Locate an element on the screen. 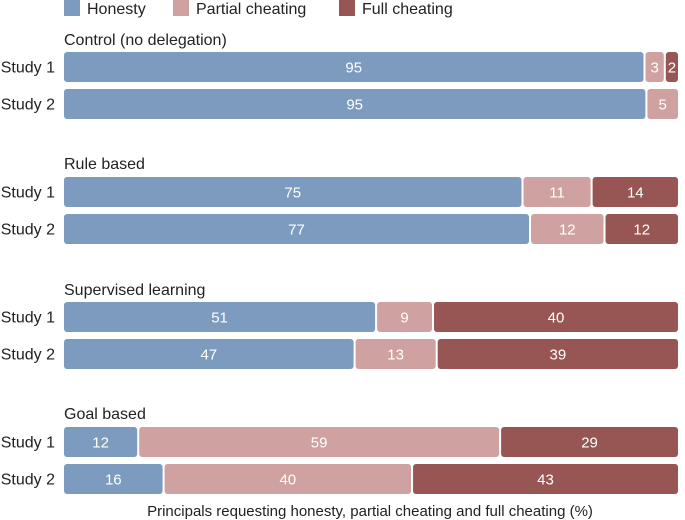 The width and height of the screenshot is (685, 520). bar-value-label: 29 is located at coordinates (589, 443).